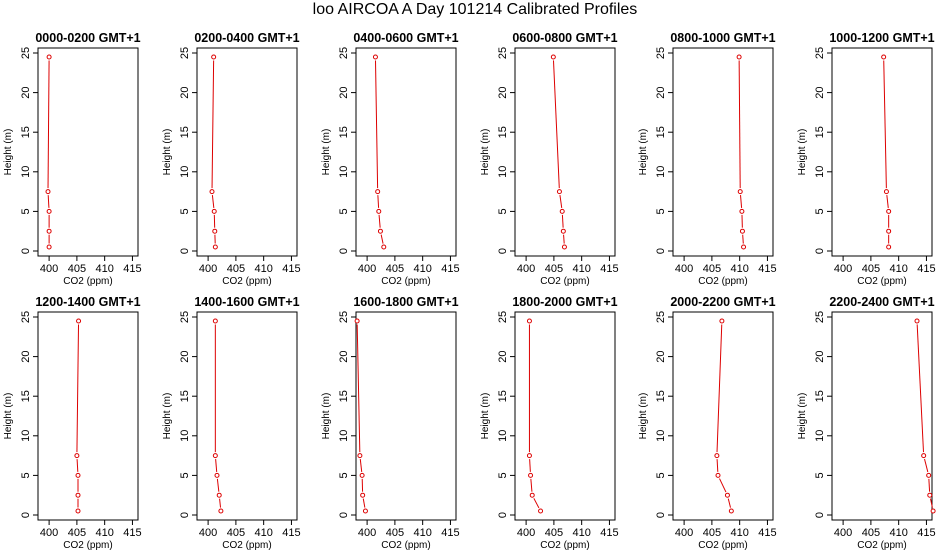  Describe the element at coordinates (246, 302) in the screenshot. I see `panel-title: 1400-1600 GMT+1` at that location.